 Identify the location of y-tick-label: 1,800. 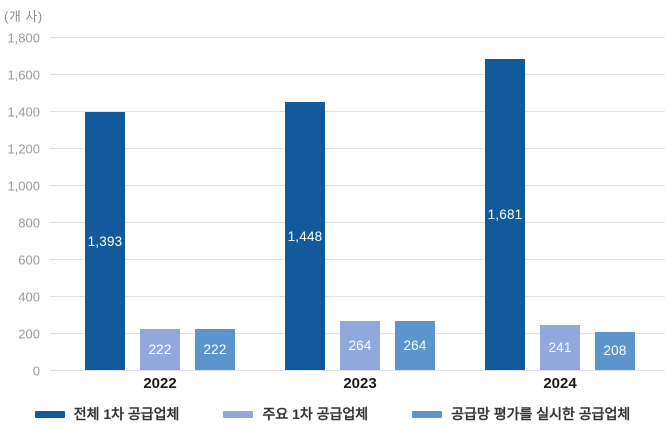
(23, 37).